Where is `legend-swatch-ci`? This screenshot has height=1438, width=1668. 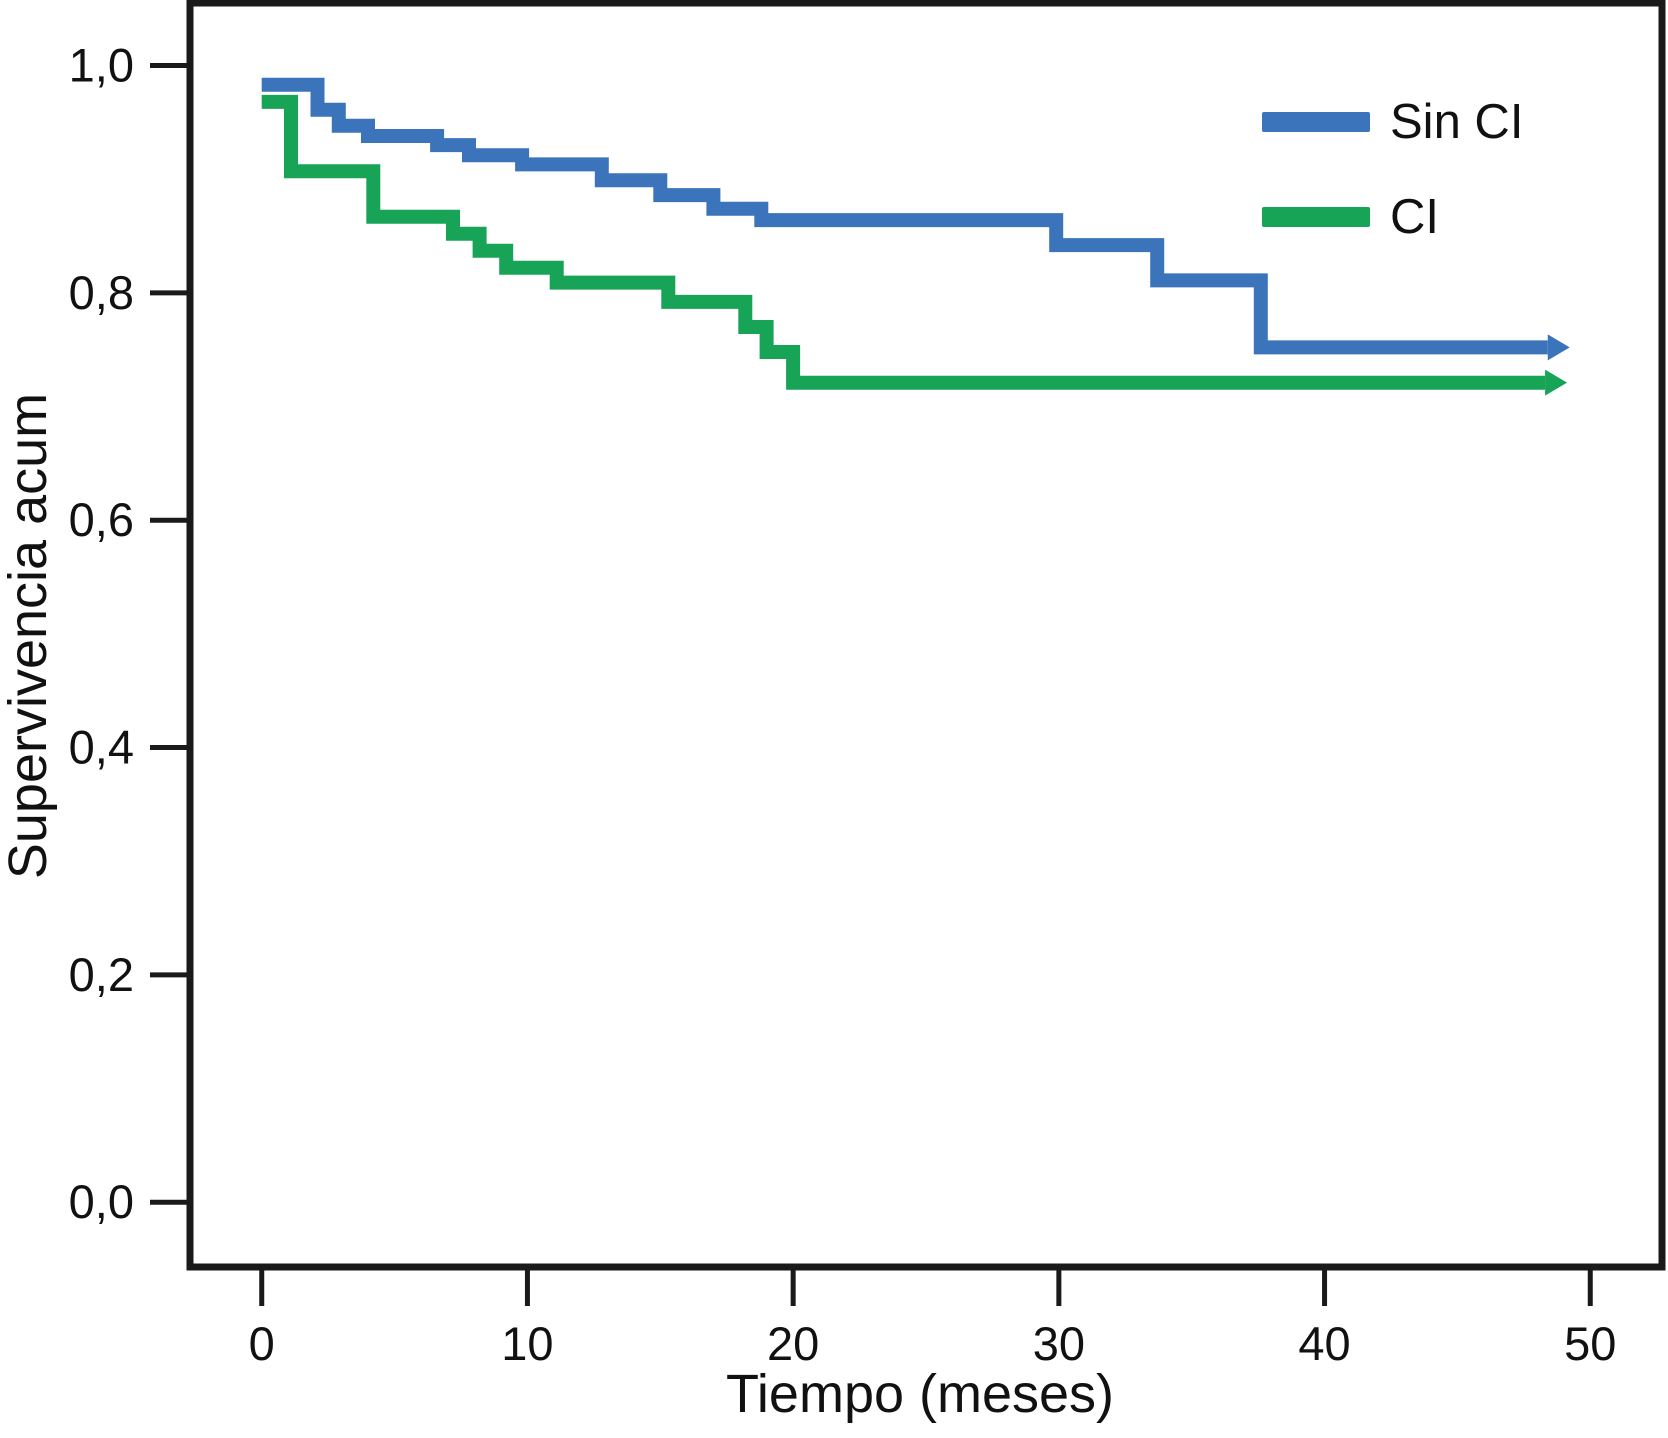
legend-swatch-ci is located at coordinates (1316, 217).